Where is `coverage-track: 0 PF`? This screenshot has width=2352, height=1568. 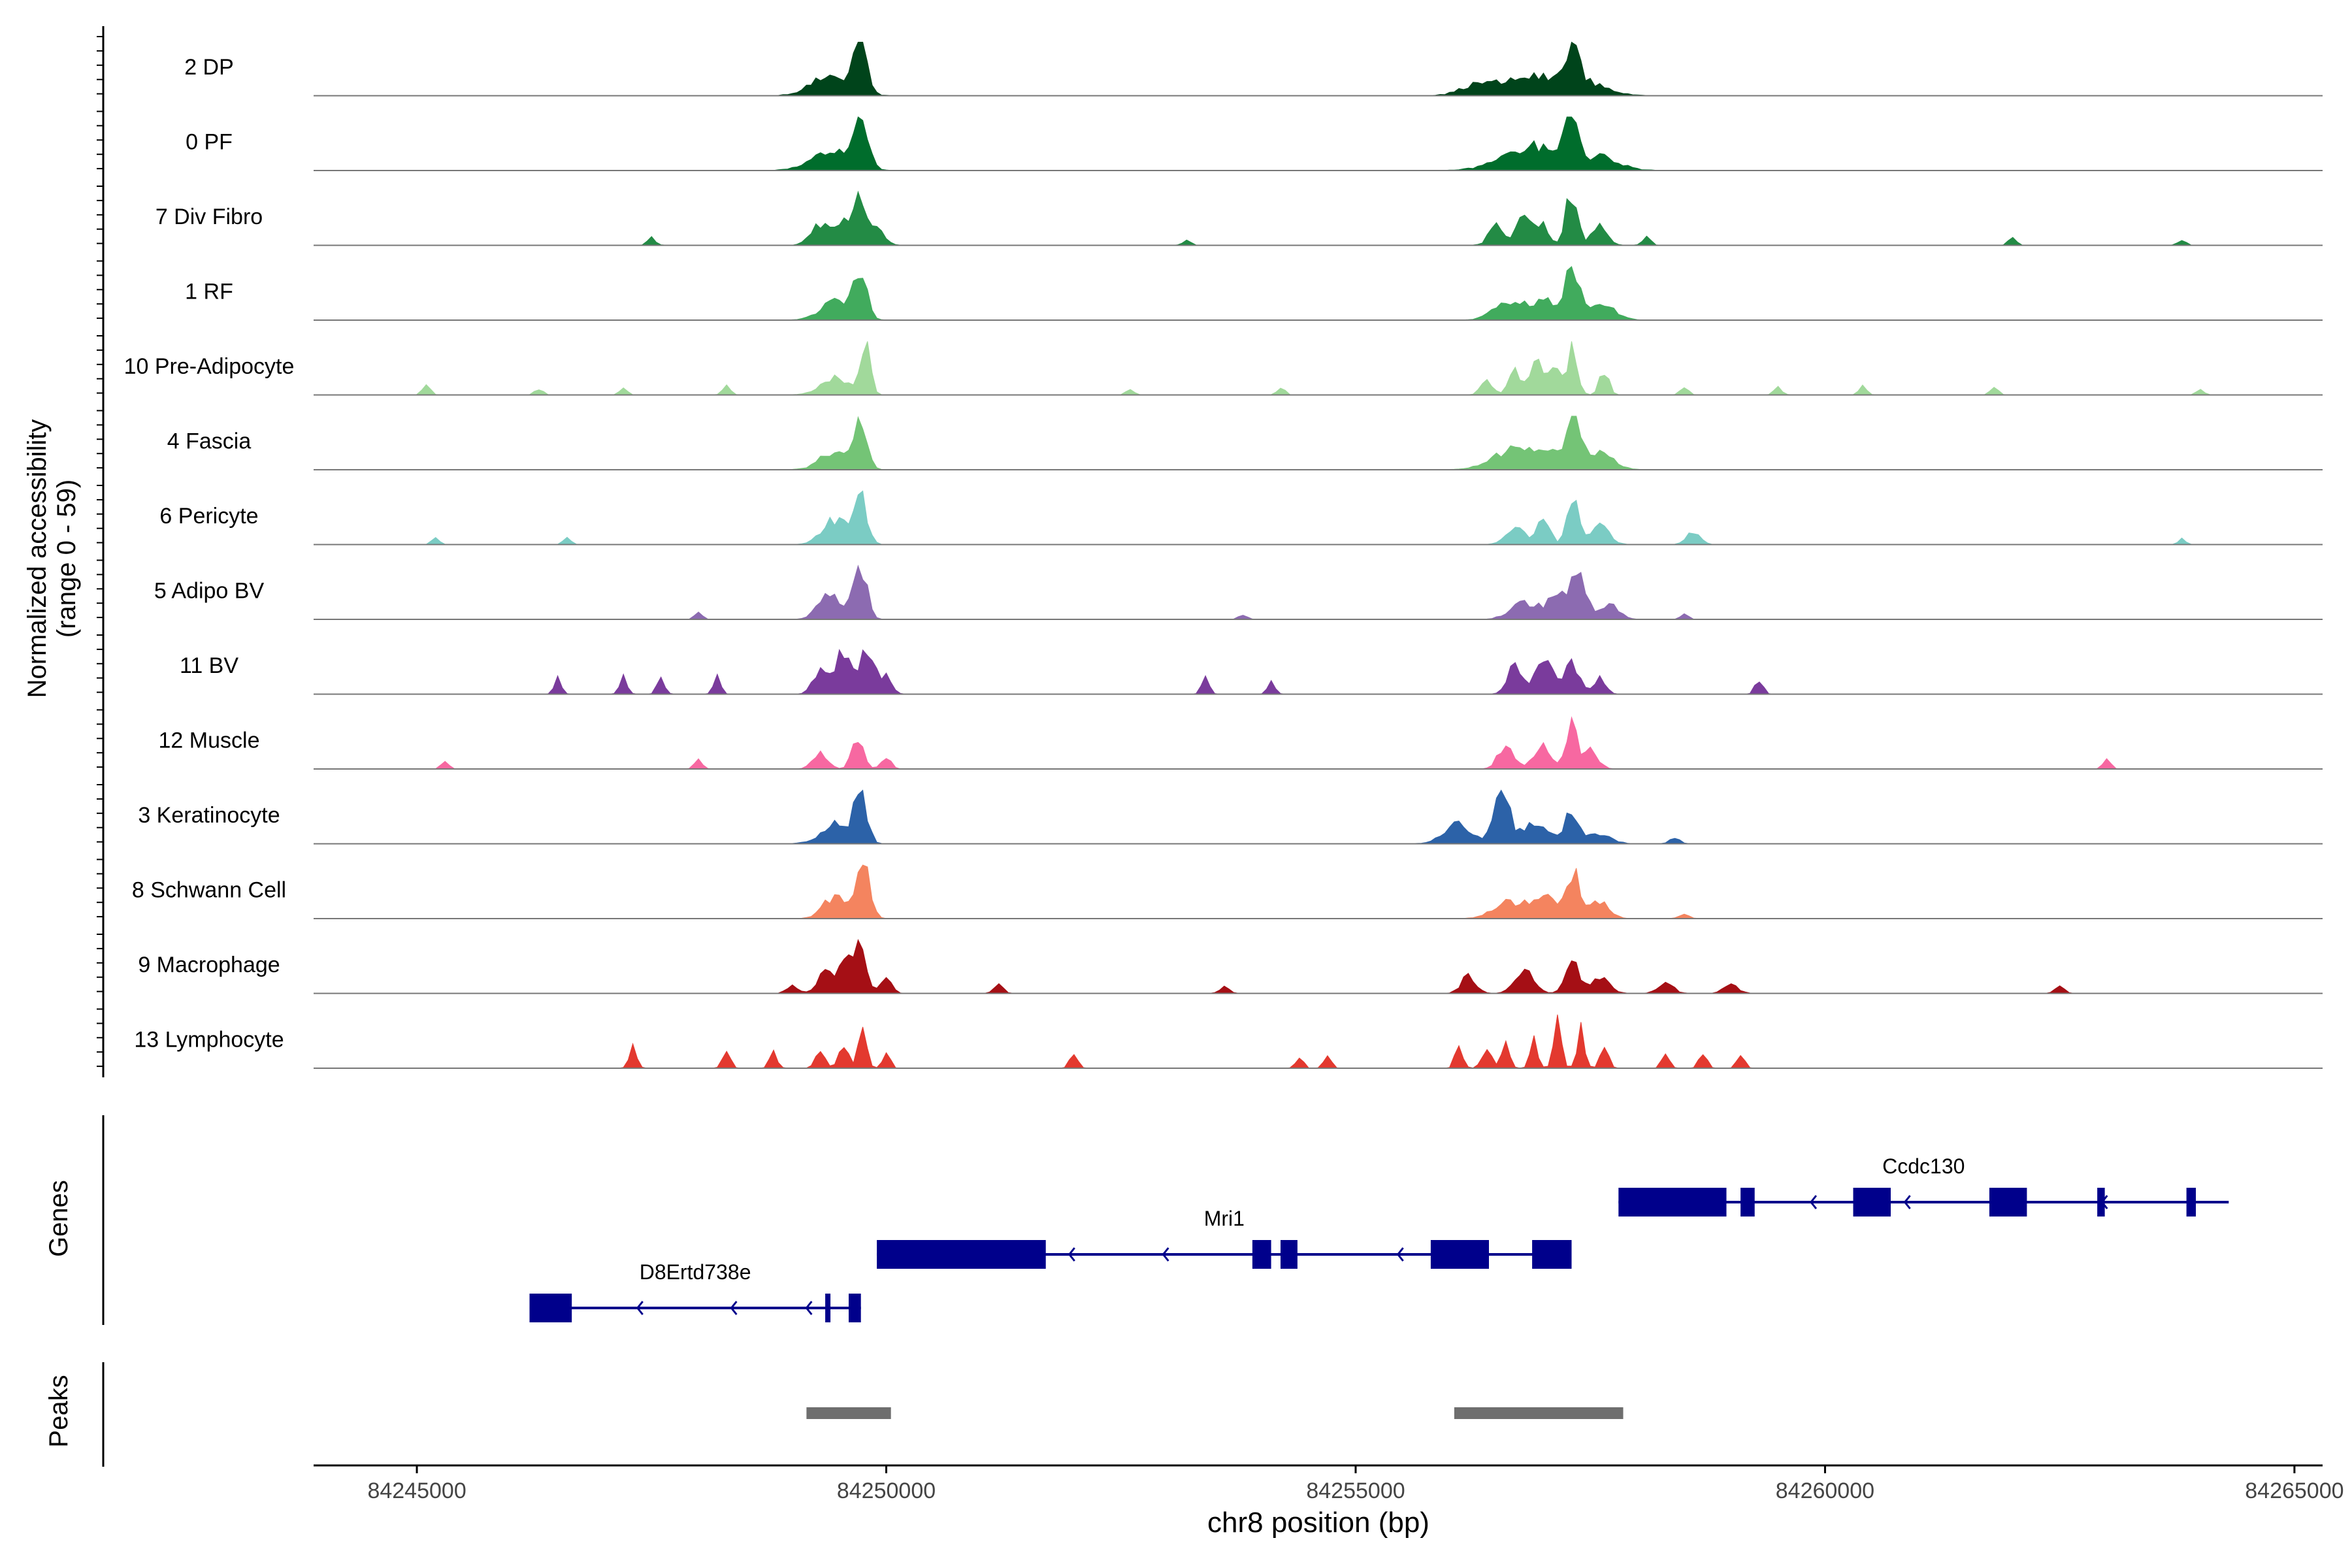
coverage-track: 0 PF is located at coordinates (1254, 143).